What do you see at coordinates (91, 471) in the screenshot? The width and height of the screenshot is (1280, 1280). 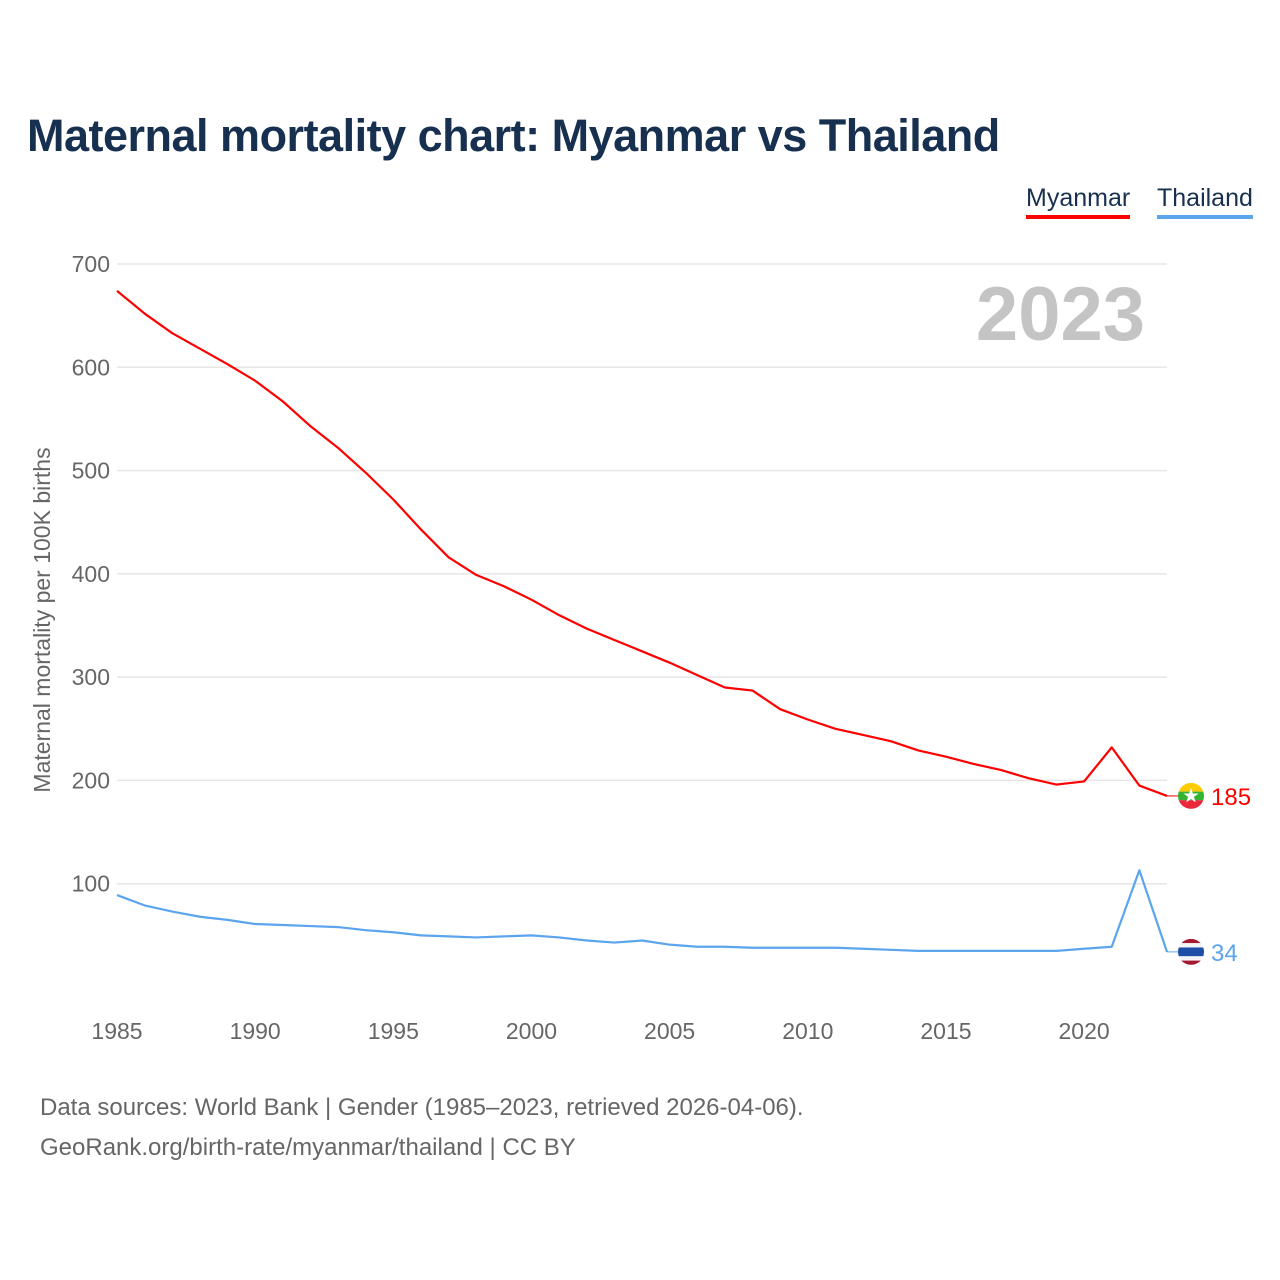 I see `y-tick-label: 500` at bounding box center [91, 471].